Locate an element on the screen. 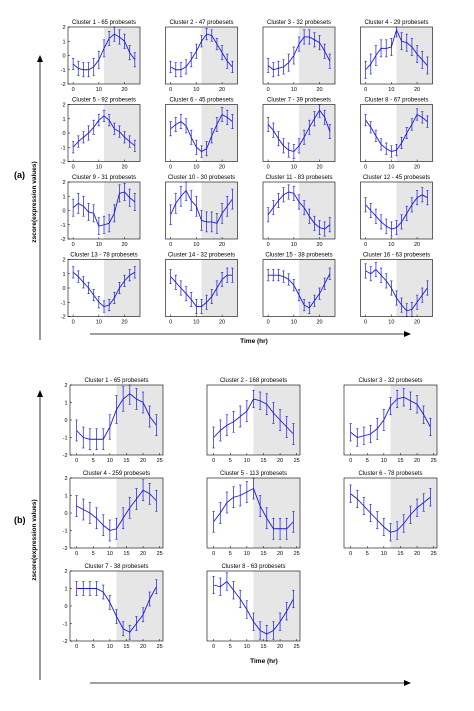  panel-a-subplot: Cluster 15 - 38 probesets 0 10 20 is located at coordinates (299, 289).